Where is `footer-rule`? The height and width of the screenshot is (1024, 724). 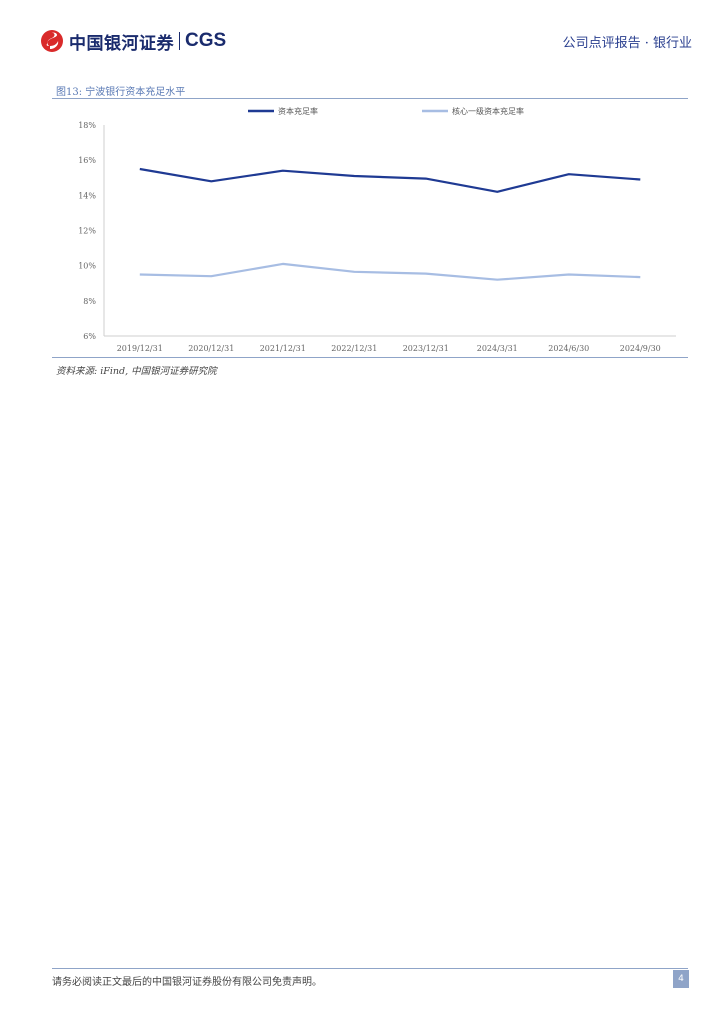
footer-rule is located at coordinates (370, 968).